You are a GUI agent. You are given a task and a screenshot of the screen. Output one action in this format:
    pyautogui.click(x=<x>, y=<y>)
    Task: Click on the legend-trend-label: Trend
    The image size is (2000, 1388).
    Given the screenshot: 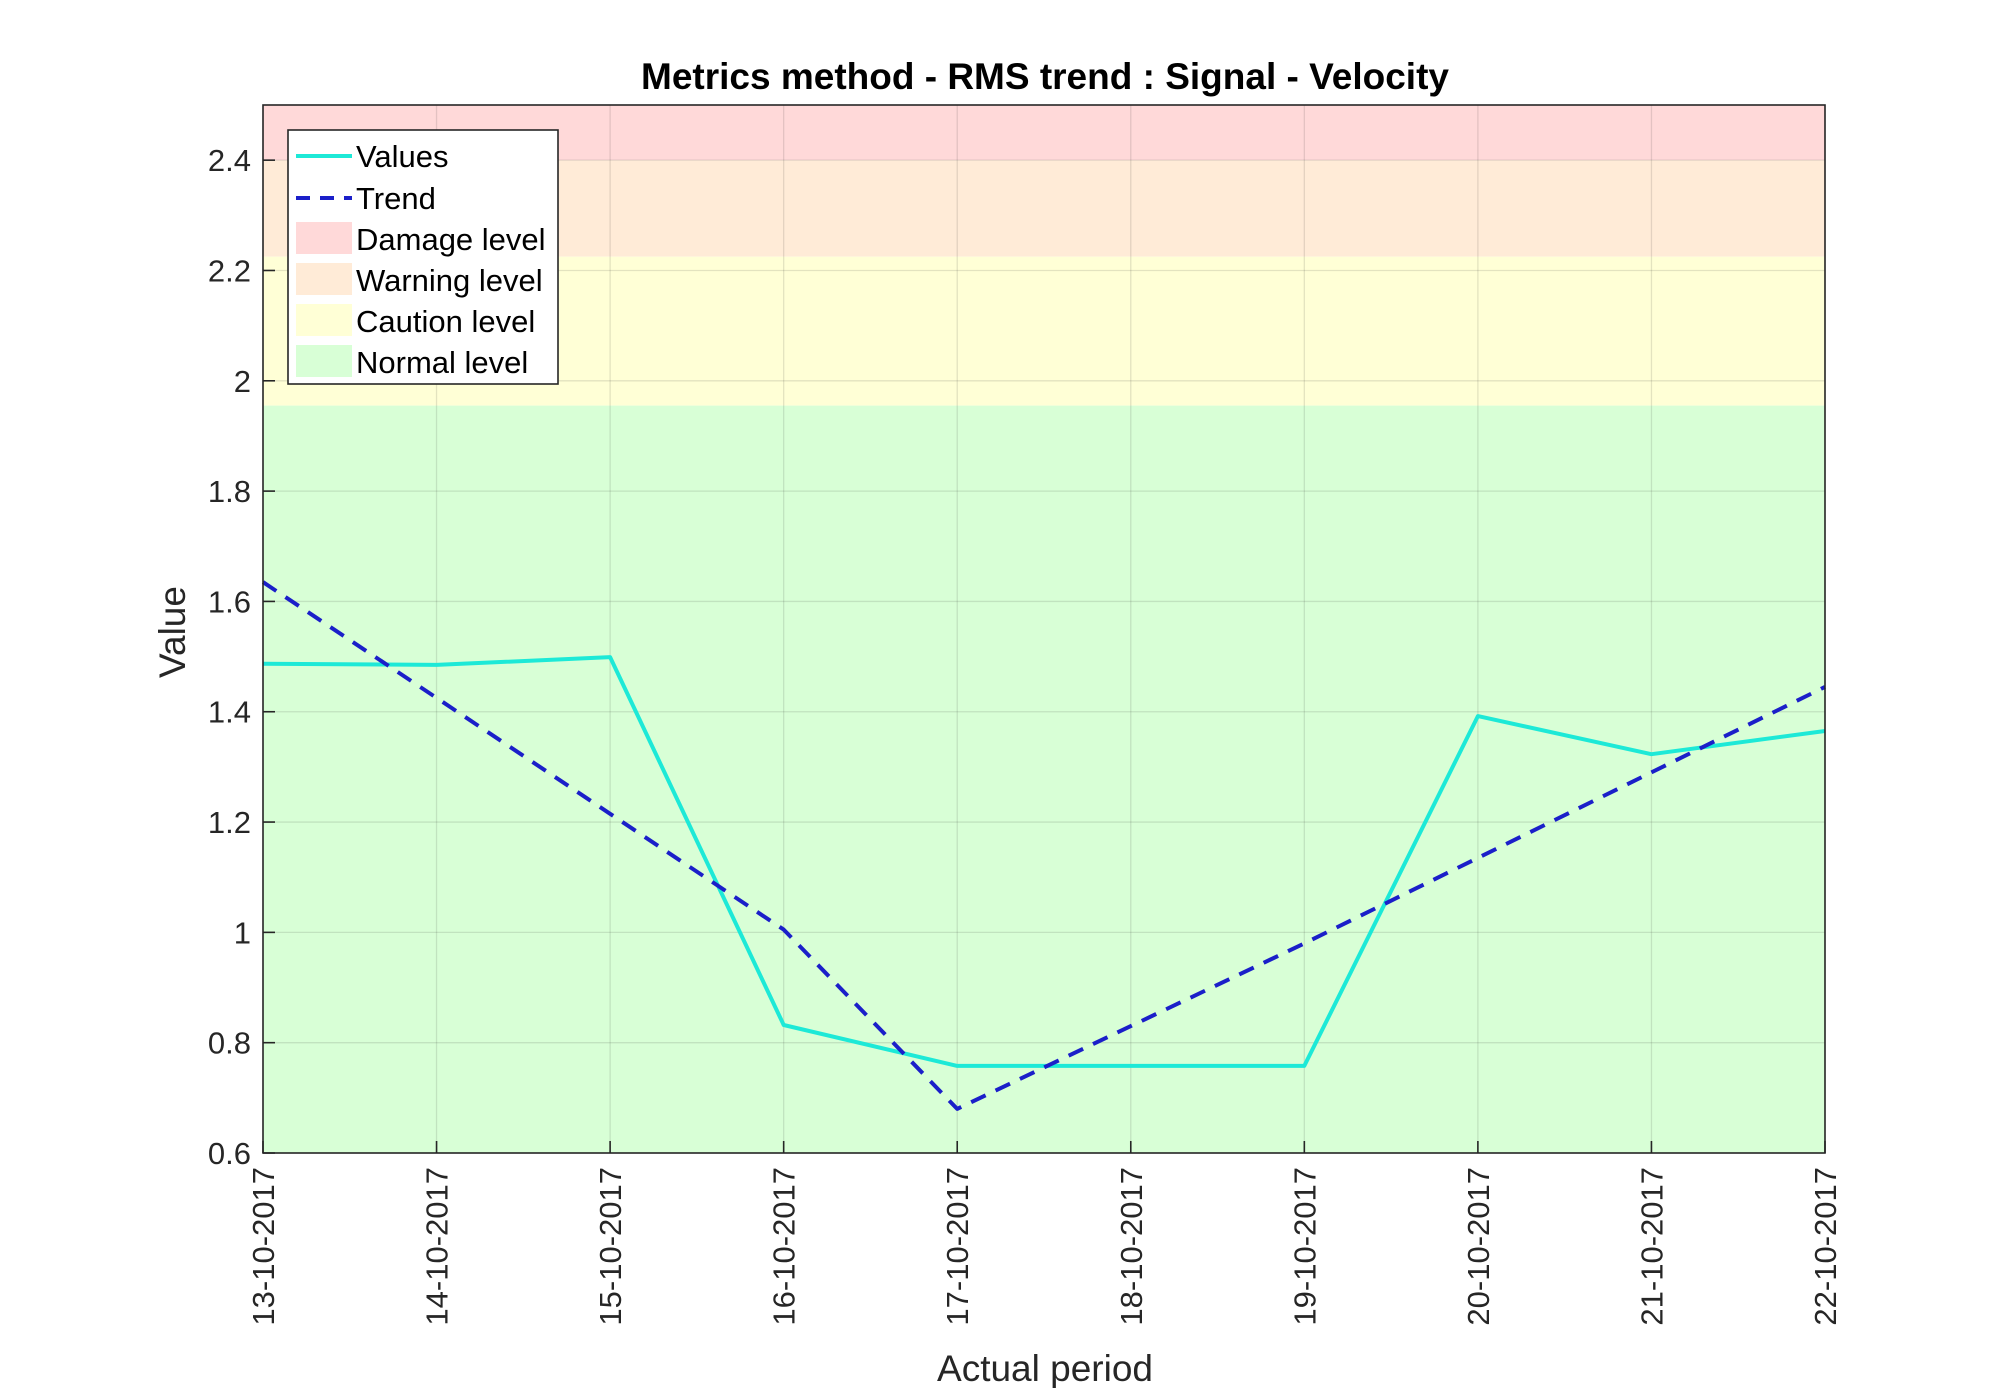 What is the action you would take?
    pyautogui.click(x=396, y=198)
    